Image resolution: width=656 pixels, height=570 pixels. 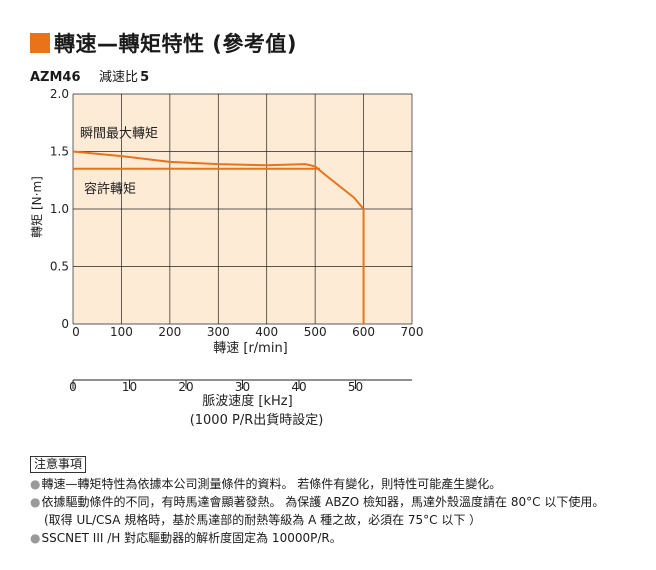 What do you see at coordinates (186, 538) in the screenshot?
I see `note-item: ●SSCNET III /H 對応驅動器的解析度固定為 10000P/R。` at bounding box center [186, 538].